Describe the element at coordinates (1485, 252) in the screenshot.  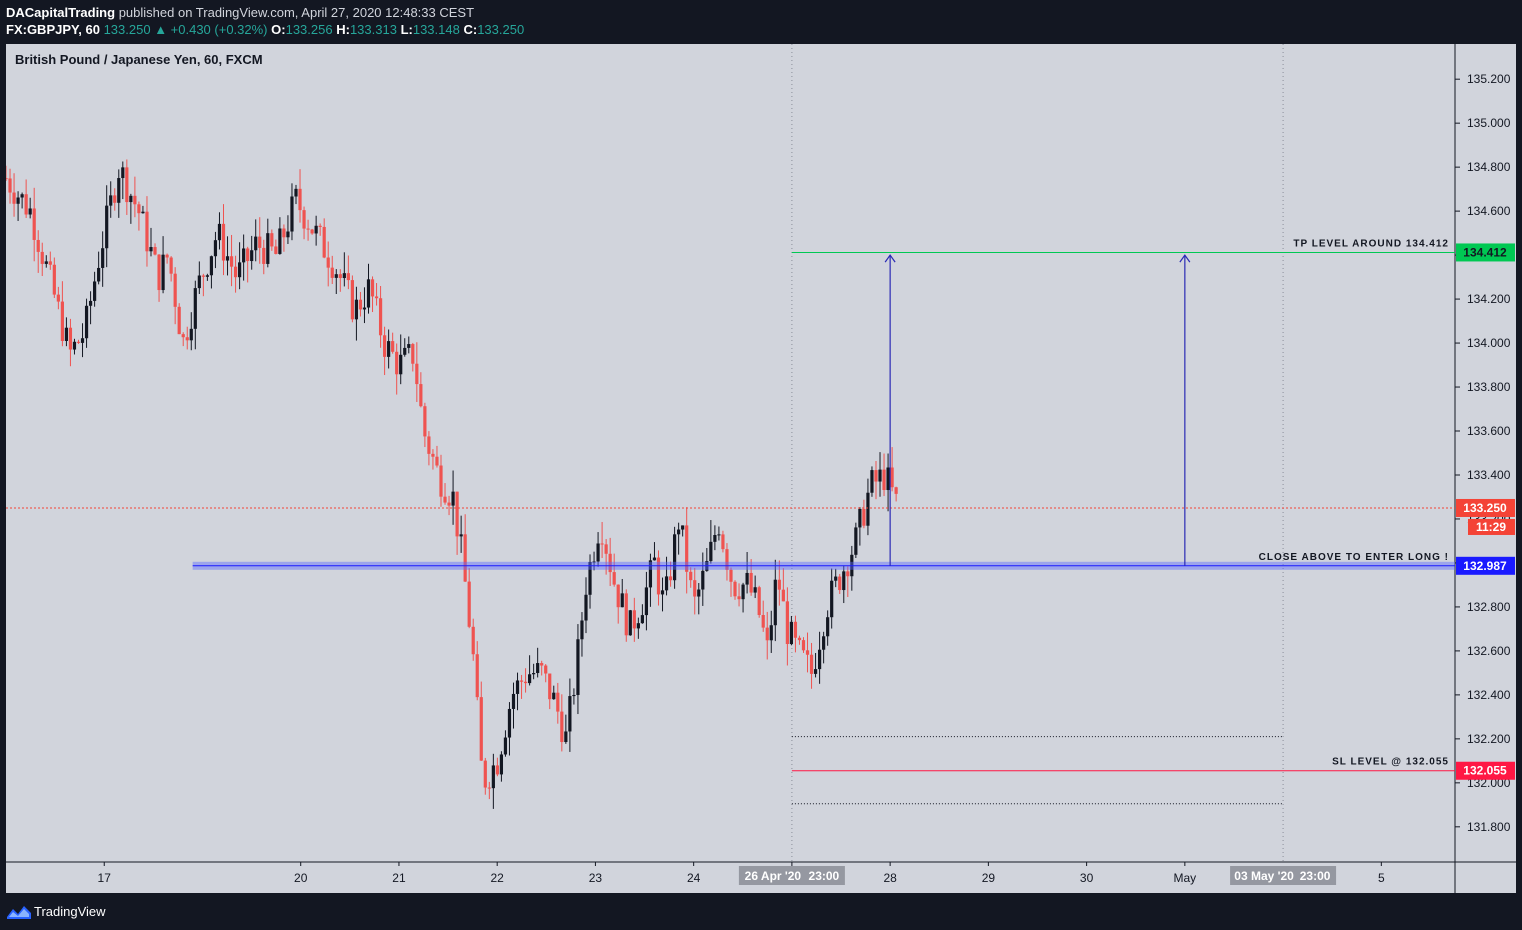
I see `tp-price-badge-text: 134.412` at that location.